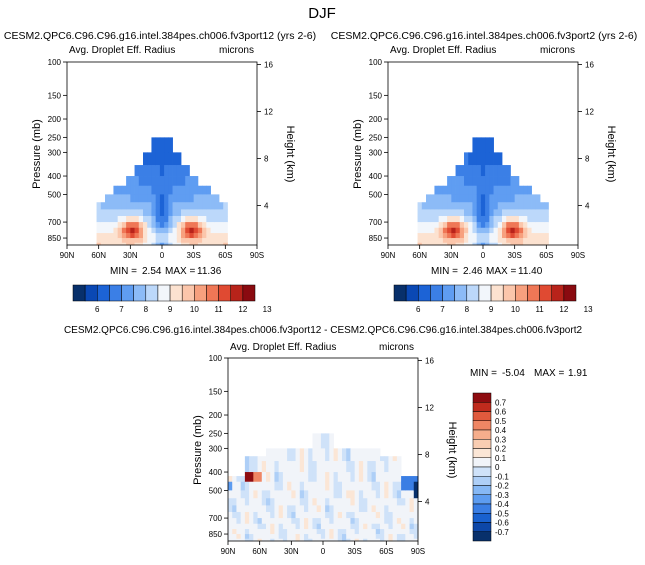  Describe the element at coordinates (501, 430) in the screenshot. I see `colorbar-label: 0.4` at that location.